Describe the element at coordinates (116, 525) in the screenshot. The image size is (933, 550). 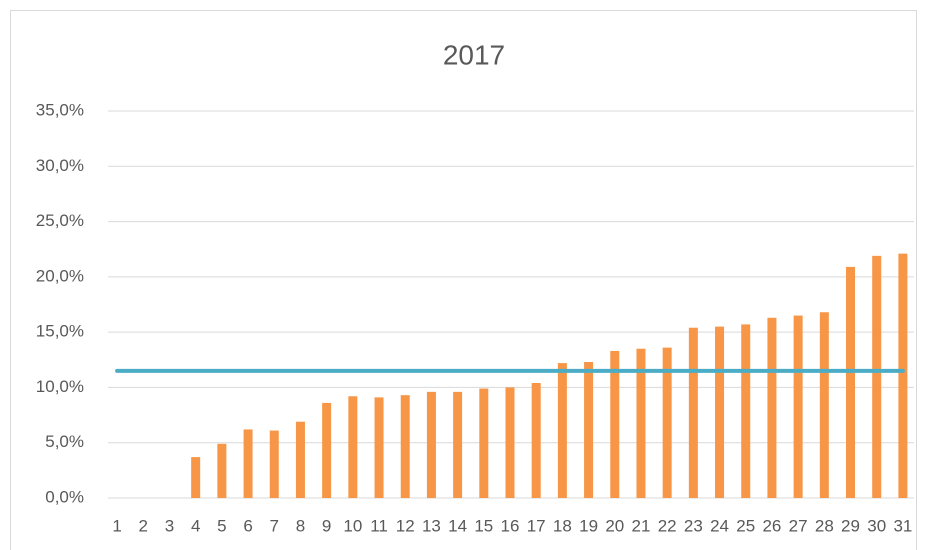
I see `x-tick-label: 1` at that location.